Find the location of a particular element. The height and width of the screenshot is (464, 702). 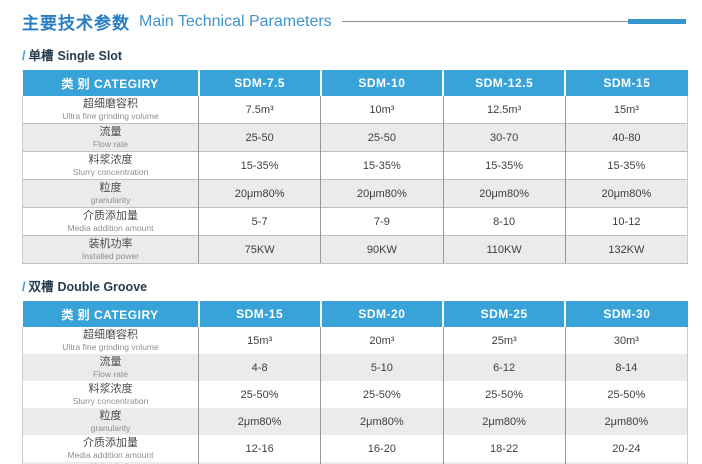

table-header-row: 类 别 CATEGIRY SDM-7.5 SDM-10 SDM-12.5 SDM-15 is located at coordinates (355, 83).